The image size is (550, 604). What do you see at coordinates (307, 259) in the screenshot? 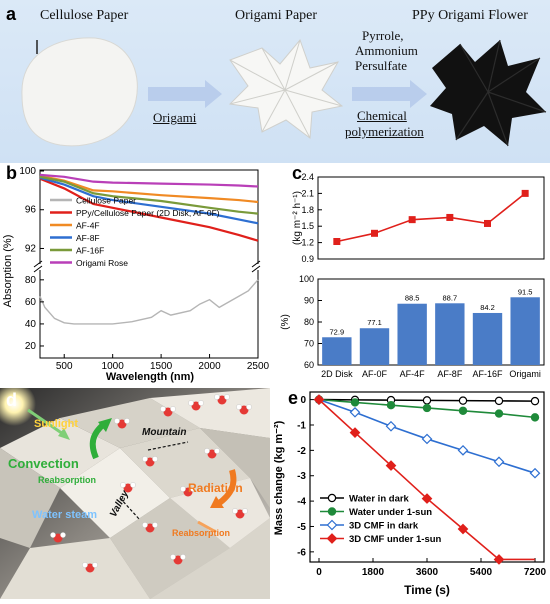
I see `ytick-label: 0.9` at bounding box center [307, 259].